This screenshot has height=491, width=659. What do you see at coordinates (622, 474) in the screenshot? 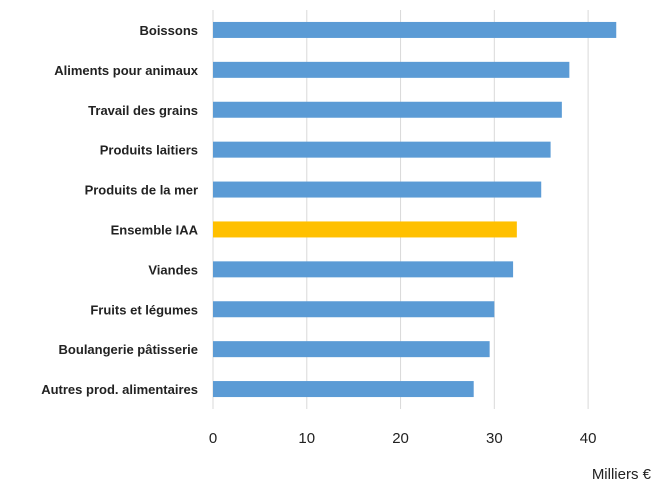
I see `unit-label: Milliers €` at bounding box center [622, 474].